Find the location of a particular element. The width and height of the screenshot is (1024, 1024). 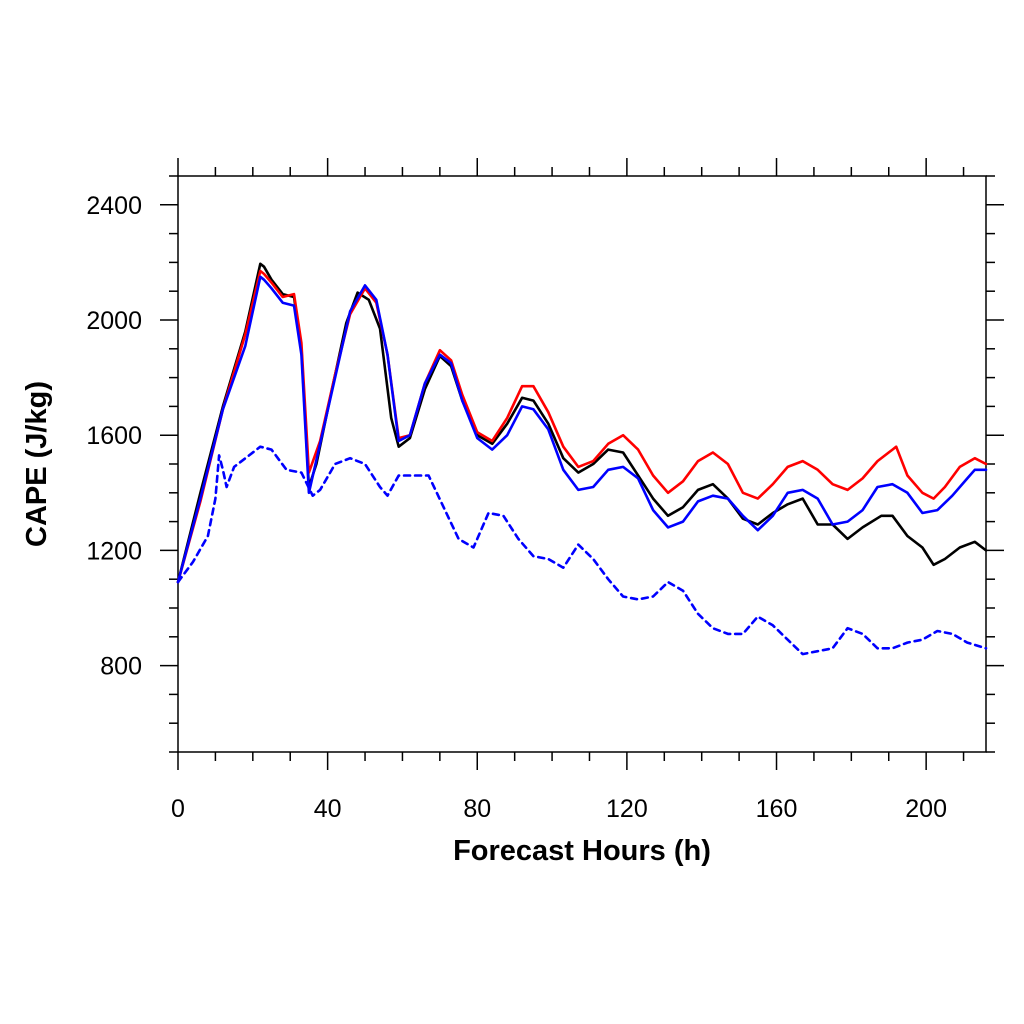

y-tick-label: 1200 is located at coordinates (114, 551).